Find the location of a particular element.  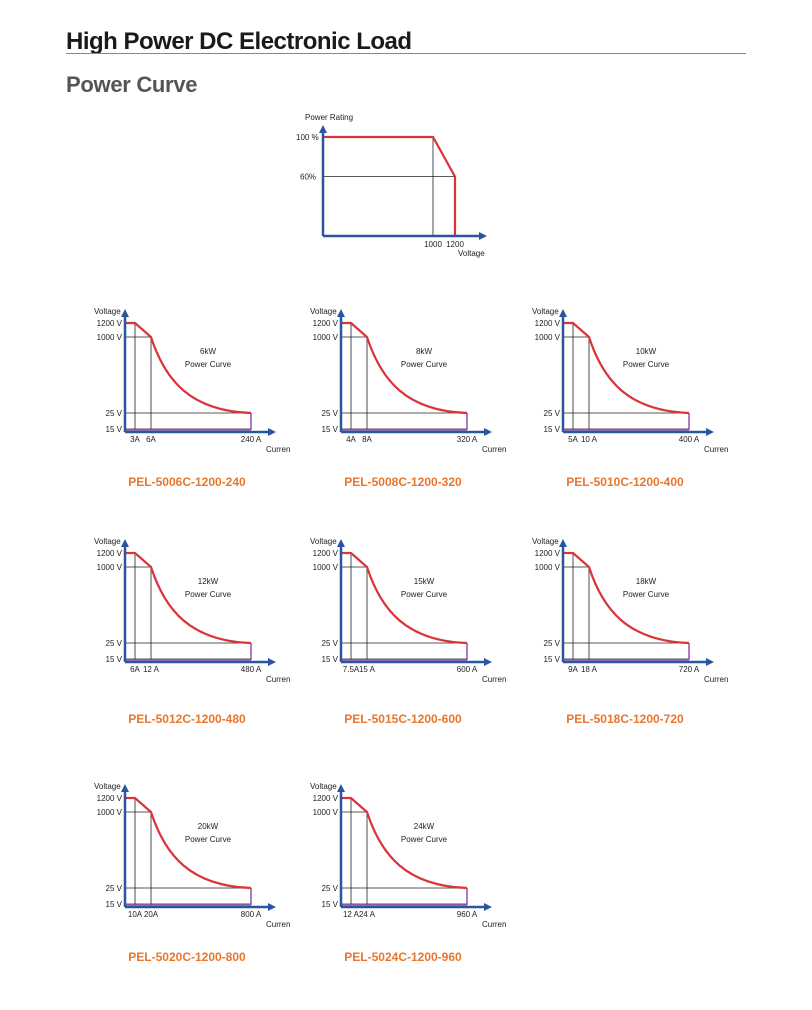

x-tick-label: 15 A is located at coordinates (367, 669).